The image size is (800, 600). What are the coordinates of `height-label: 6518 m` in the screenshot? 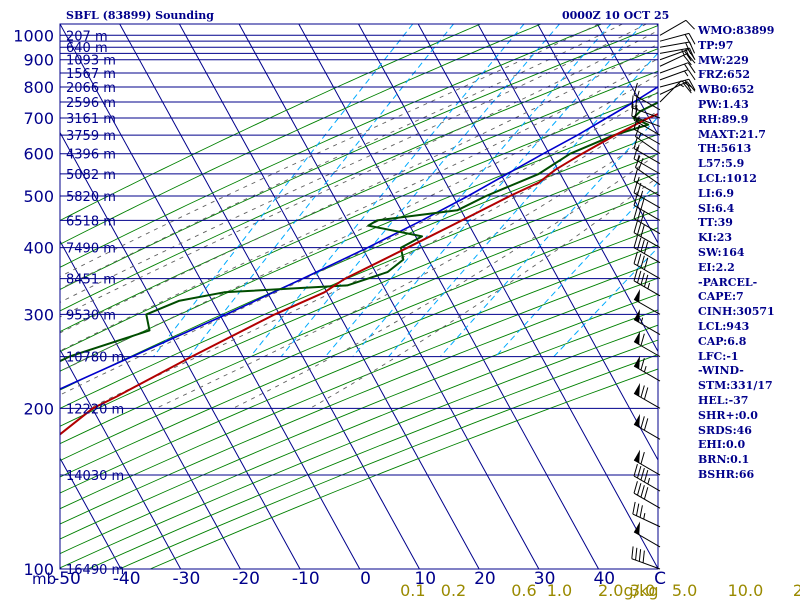 It's located at (91, 221).